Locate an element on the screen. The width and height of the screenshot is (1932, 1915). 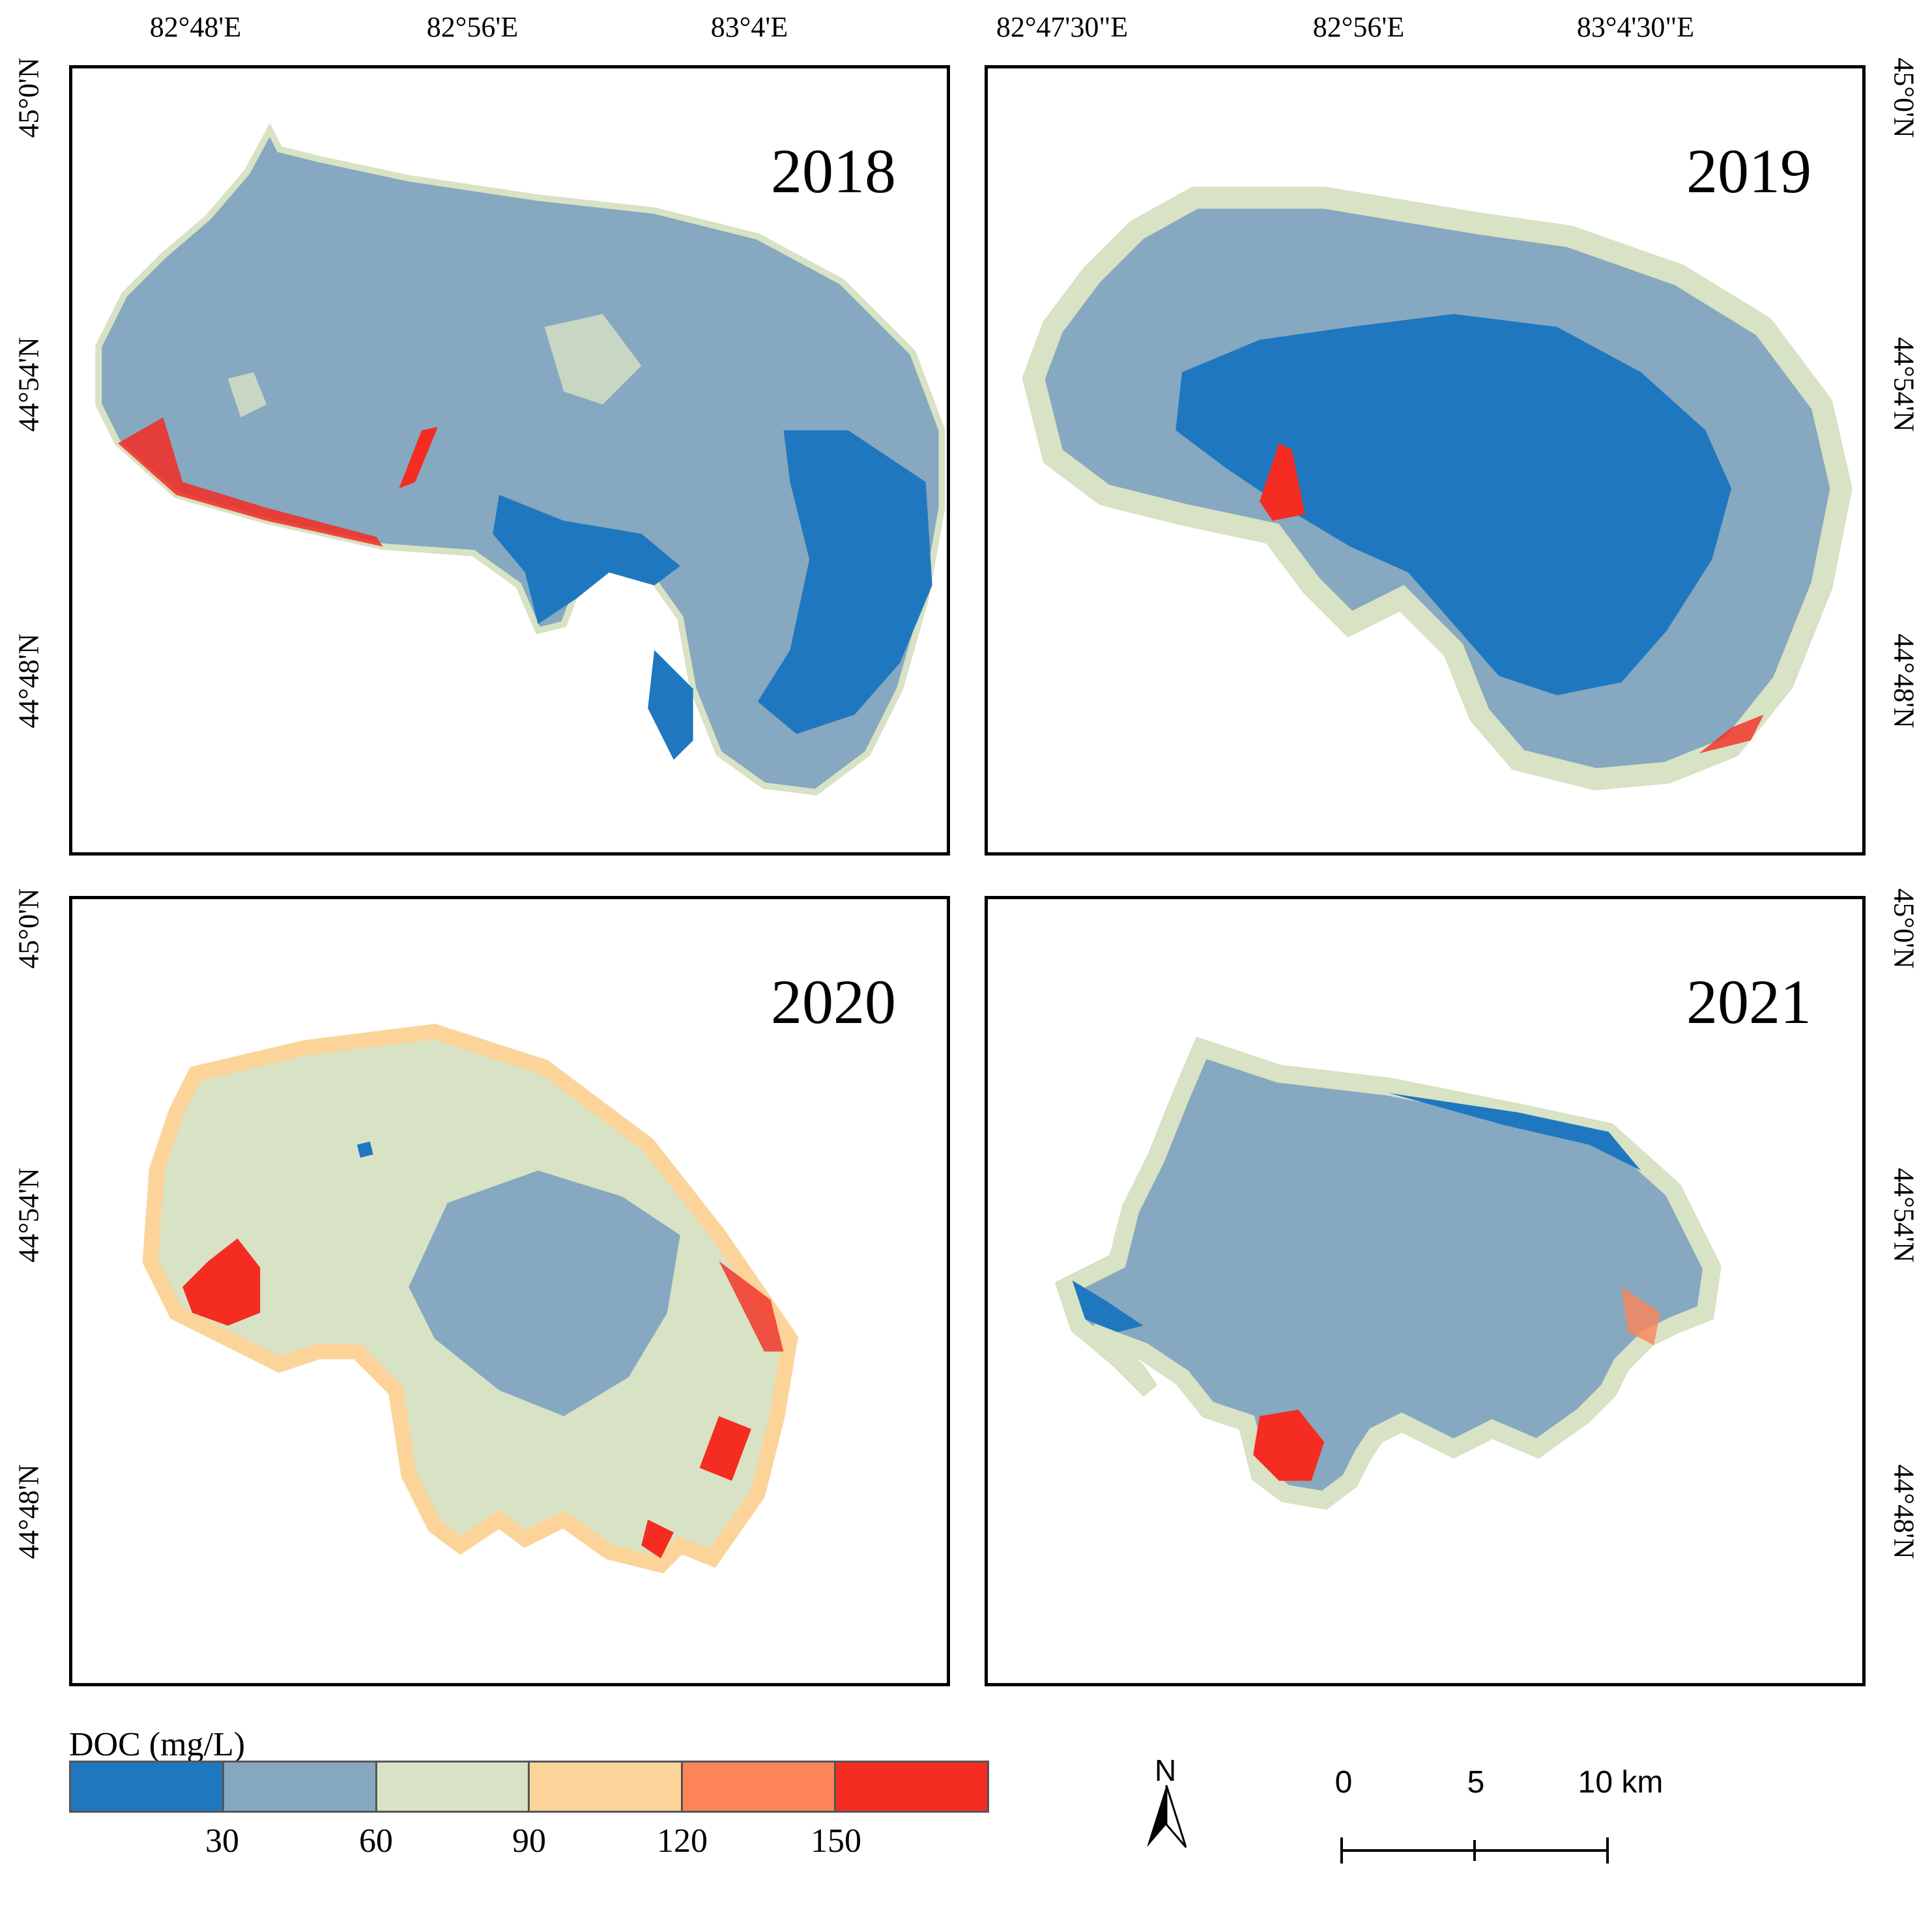
legend-colorbar is located at coordinates (529, 1787).